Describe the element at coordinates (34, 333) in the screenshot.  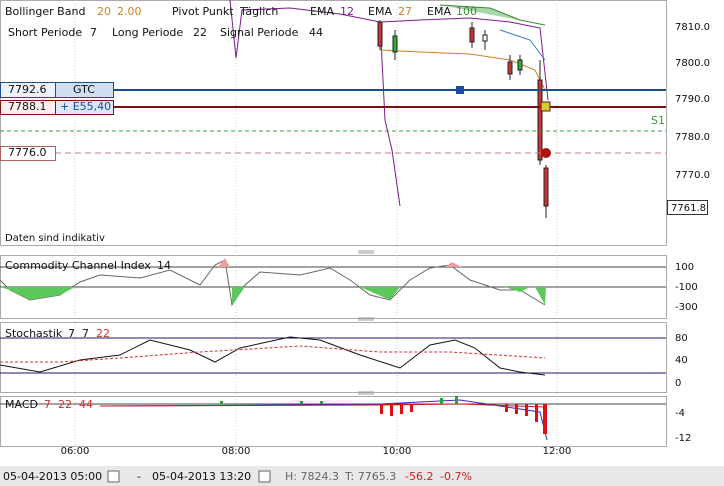
I see `panel-title: Stochastik` at that location.